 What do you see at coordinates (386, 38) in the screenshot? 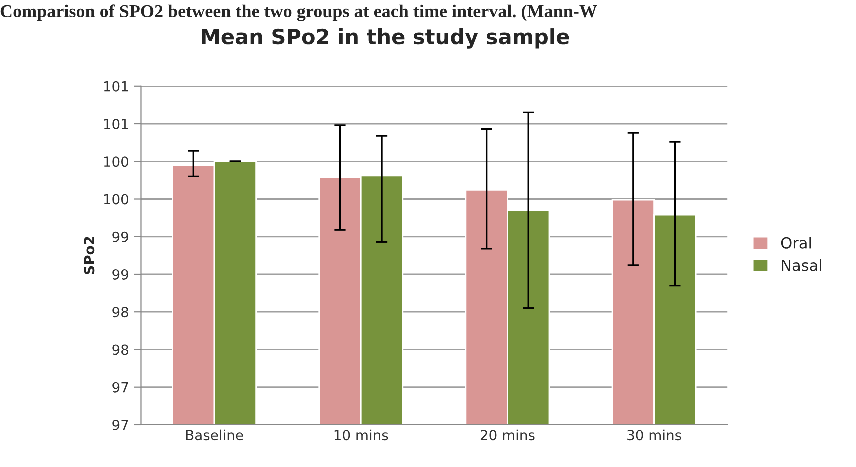
I see `chart-title: Mean SPo2 in the study sample` at bounding box center [386, 38].